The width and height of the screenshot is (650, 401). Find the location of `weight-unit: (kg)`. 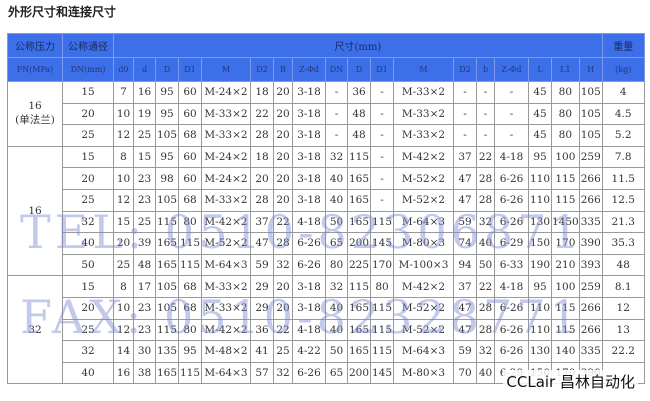

weight-unit: (kg) is located at coordinates (623, 69).